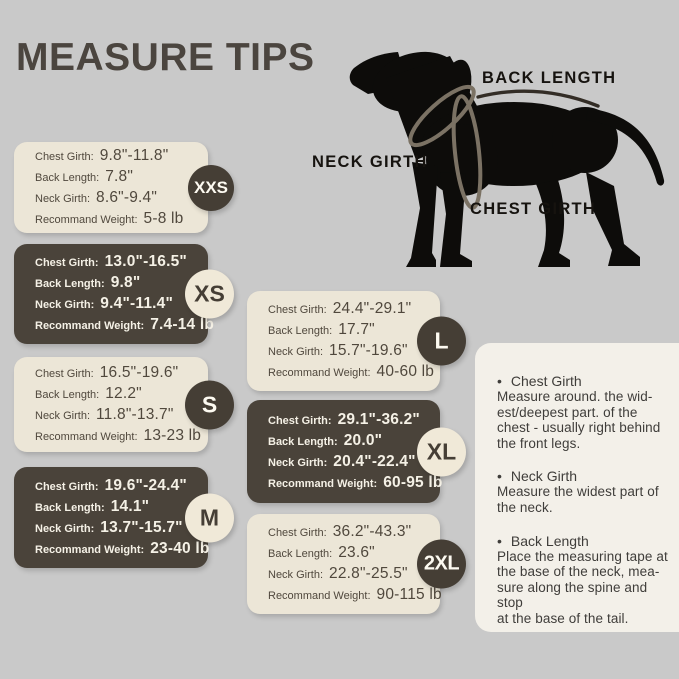 This screenshot has width=679, height=679. I want to click on chest-girth-row: Chest Girth: 13.0"-16.5", so click(113, 262).